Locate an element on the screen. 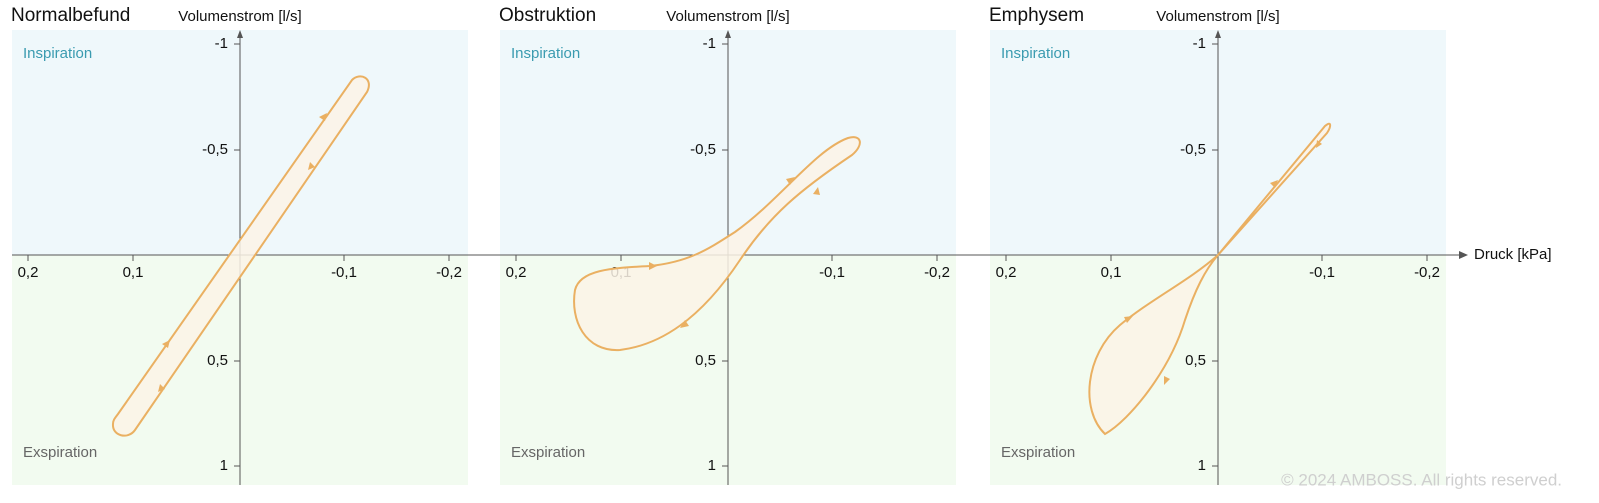 This screenshot has height=503, width=1599. loop-emphysema is located at coordinates (1210, 279).